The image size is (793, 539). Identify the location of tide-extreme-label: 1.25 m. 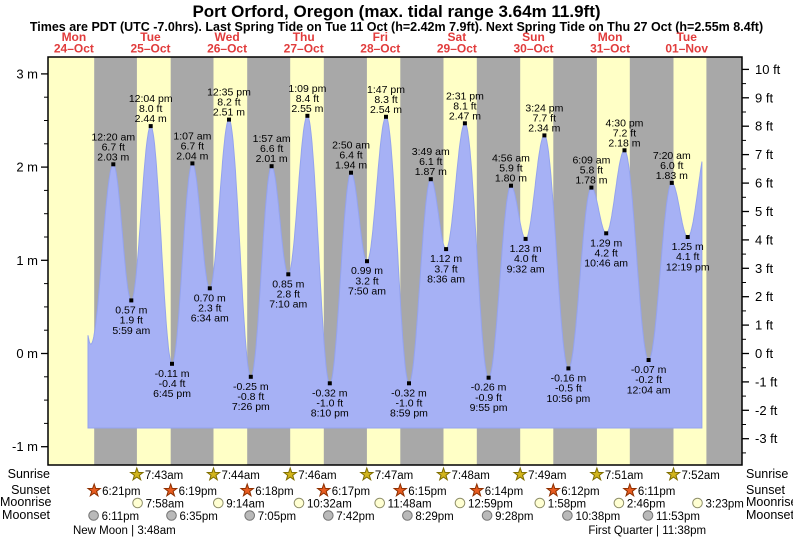
(688, 247).